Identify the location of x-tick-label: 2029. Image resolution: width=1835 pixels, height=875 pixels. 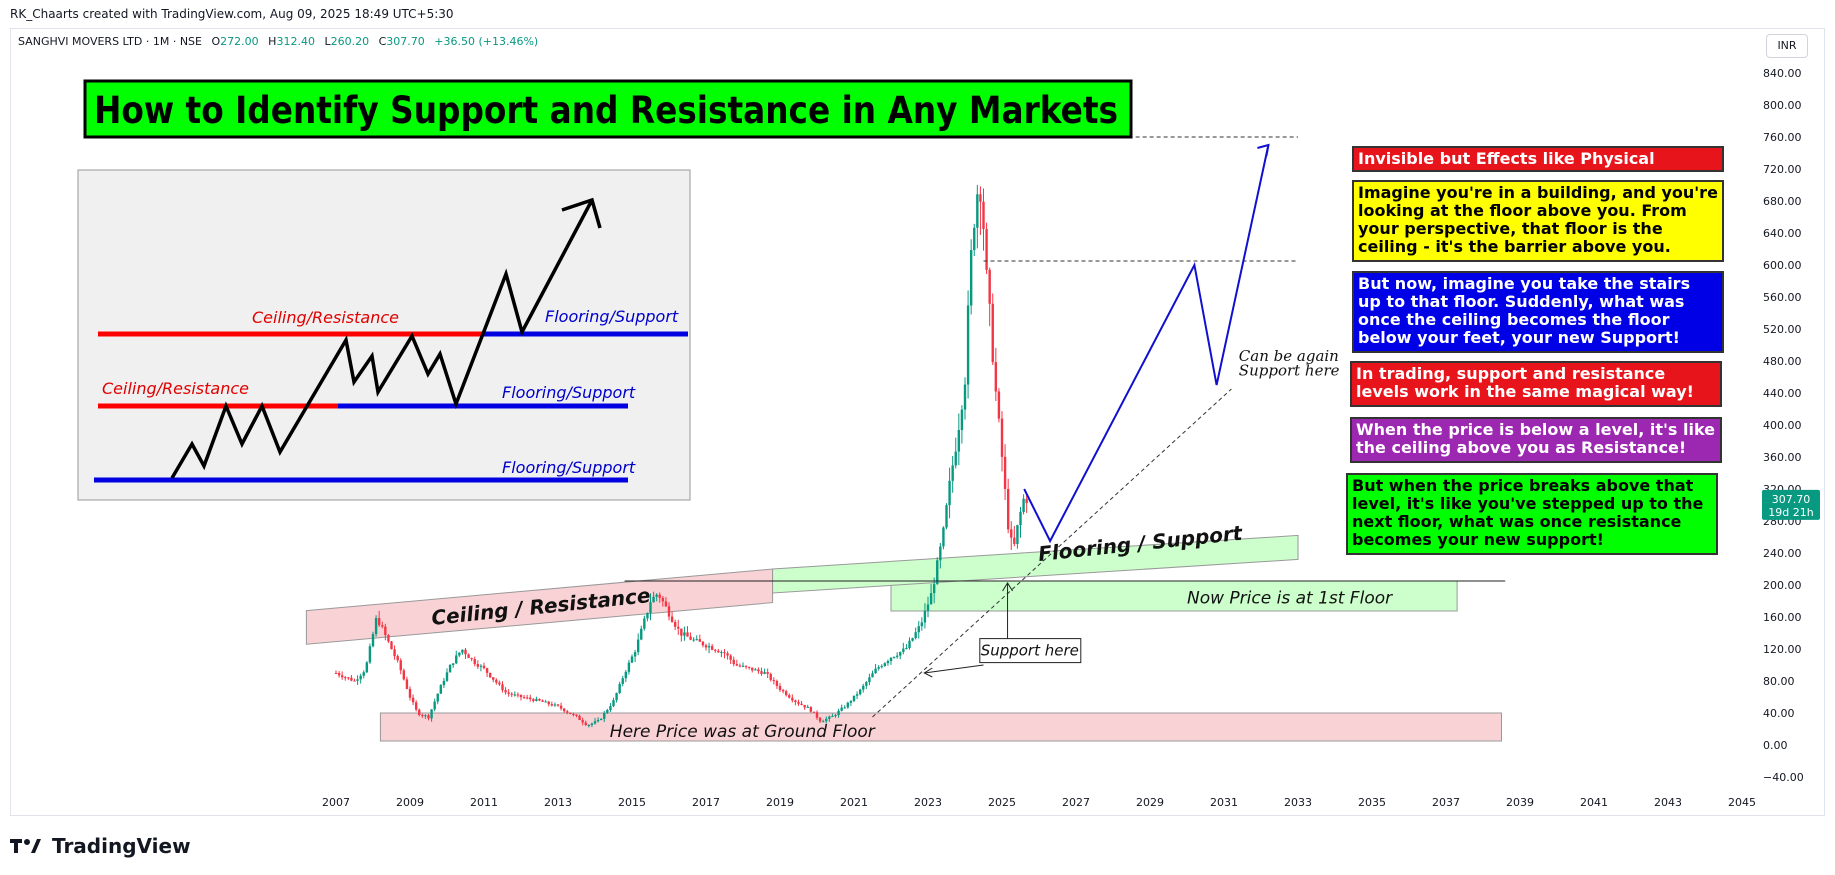
(1150, 802).